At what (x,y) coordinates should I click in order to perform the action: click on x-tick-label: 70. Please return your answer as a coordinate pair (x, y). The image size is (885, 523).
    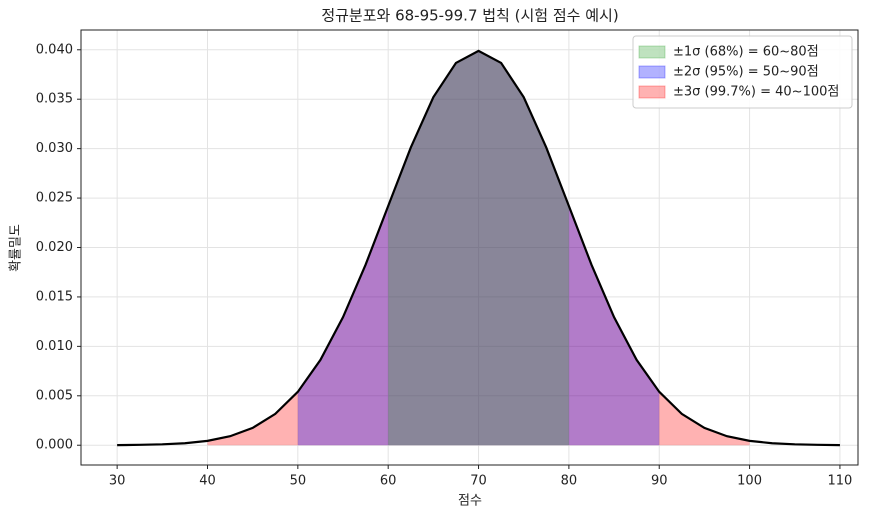
    Looking at the image, I should click on (478, 481).